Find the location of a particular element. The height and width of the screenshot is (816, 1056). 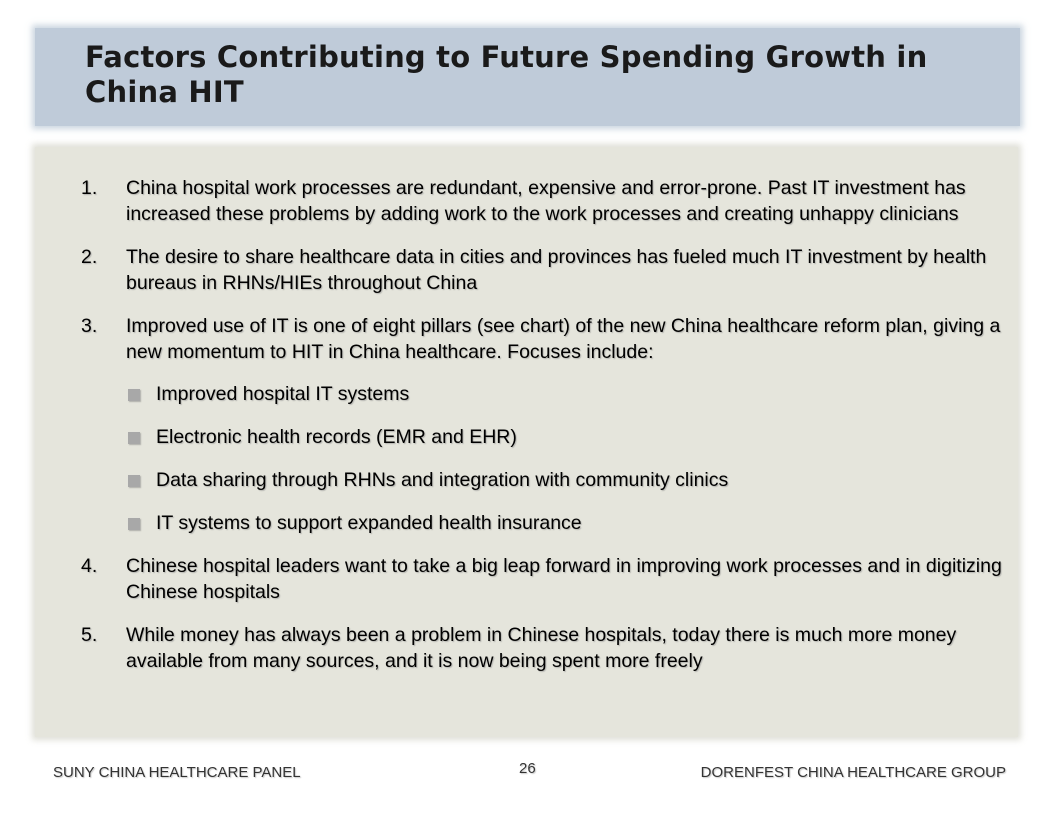

page-number: 26 is located at coordinates (527, 768).